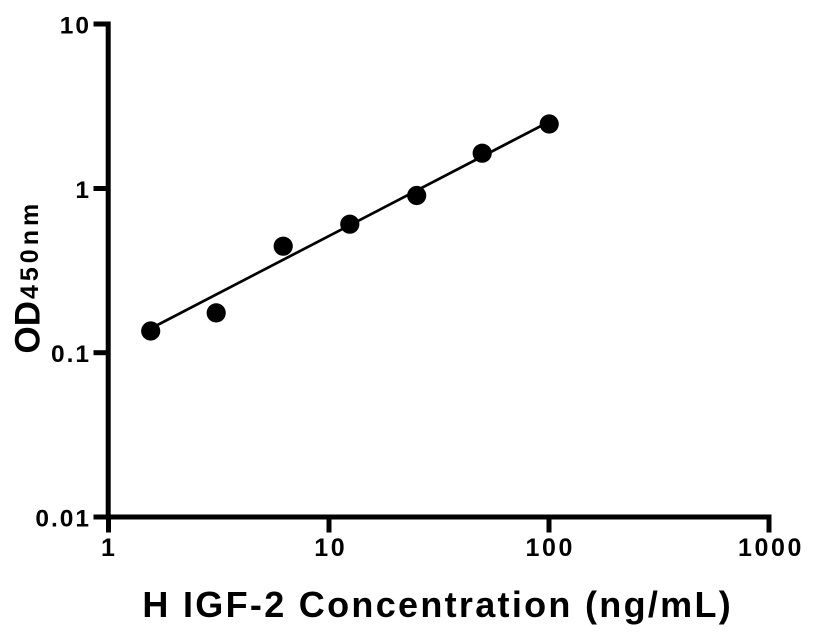 This screenshot has height=640, width=816. What do you see at coordinates (63, 518) in the screenshot?
I see `svg-text: 0.01` at bounding box center [63, 518].